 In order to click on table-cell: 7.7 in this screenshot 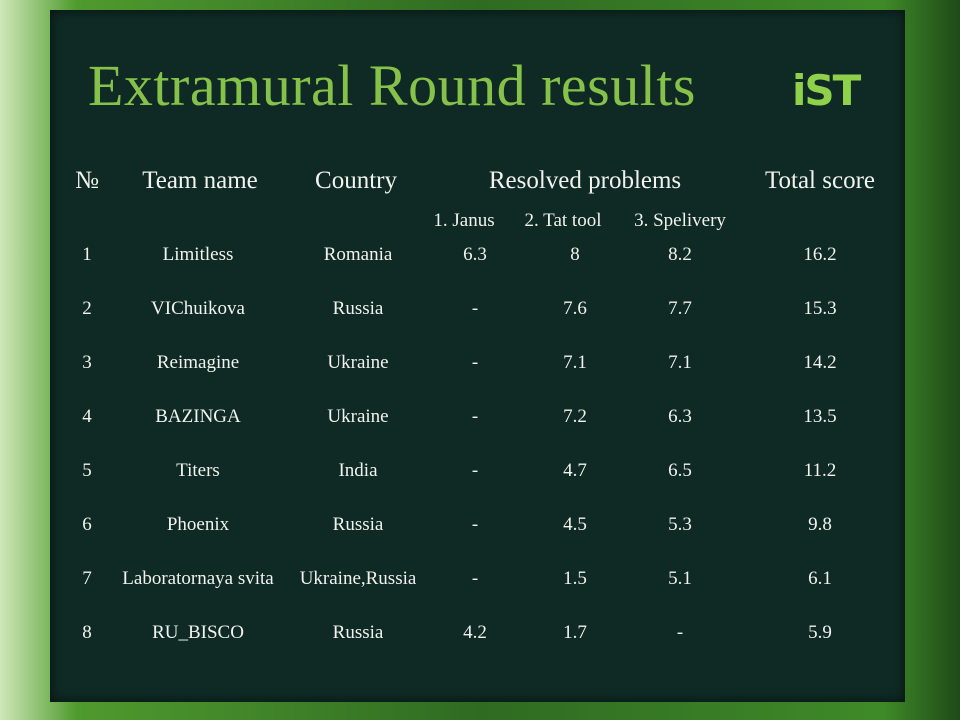, I will do `click(680, 308)`.